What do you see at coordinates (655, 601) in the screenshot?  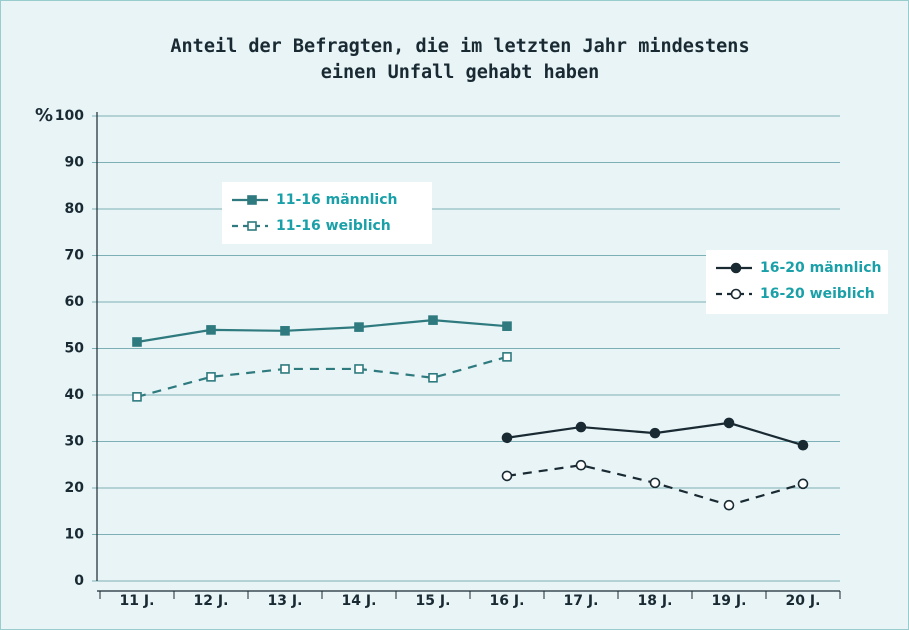 I see `x-tick-label: 18 J.` at bounding box center [655, 601].